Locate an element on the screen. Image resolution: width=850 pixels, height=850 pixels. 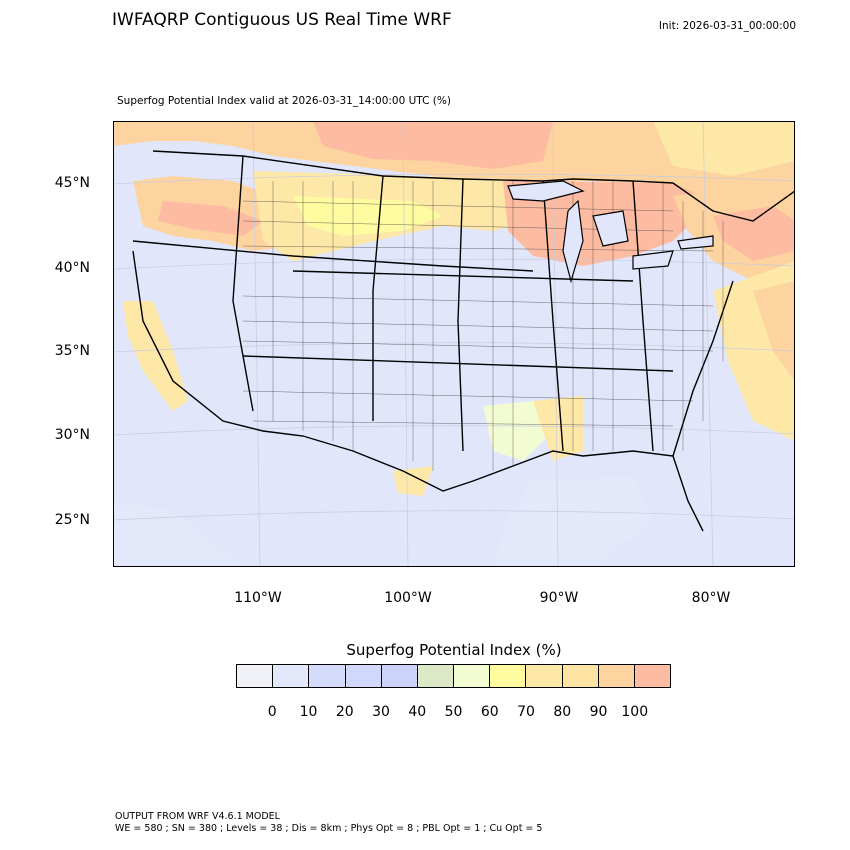
colorbar is located at coordinates (453, 676).